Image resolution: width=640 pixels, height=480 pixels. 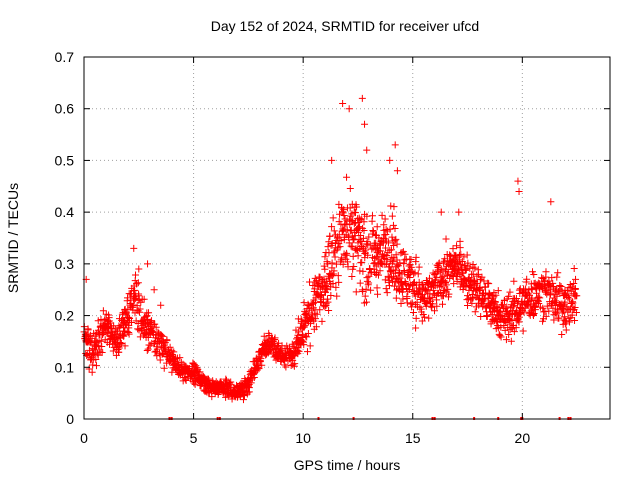 I want to click on x-axis-label: GPS time / hours, so click(x=347, y=465).